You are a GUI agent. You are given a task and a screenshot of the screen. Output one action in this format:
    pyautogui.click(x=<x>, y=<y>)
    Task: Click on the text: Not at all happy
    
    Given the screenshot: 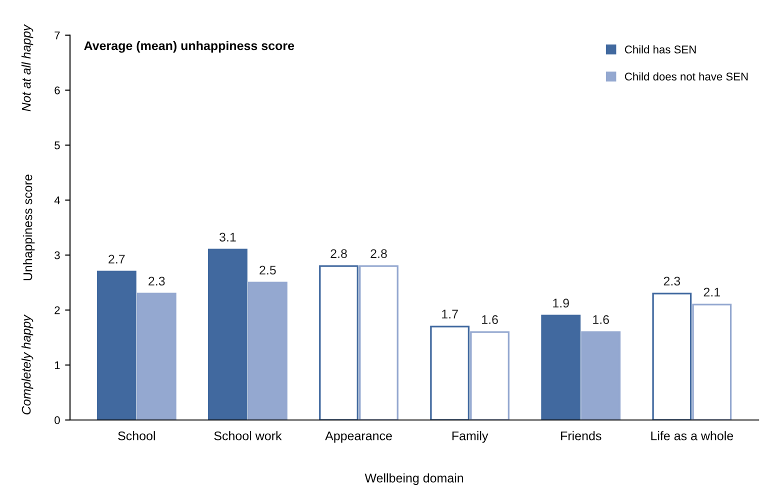 What is the action you would take?
    pyautogui.click(x=28, y=68)
    